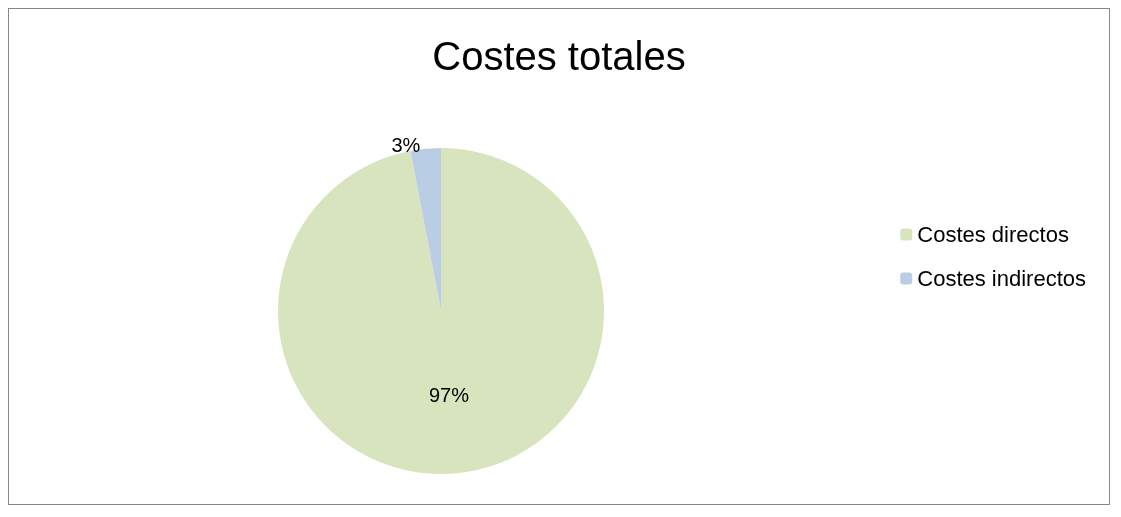 The image size is (1121, 517). I want to click on data-label: 97%, so click(449, 395).